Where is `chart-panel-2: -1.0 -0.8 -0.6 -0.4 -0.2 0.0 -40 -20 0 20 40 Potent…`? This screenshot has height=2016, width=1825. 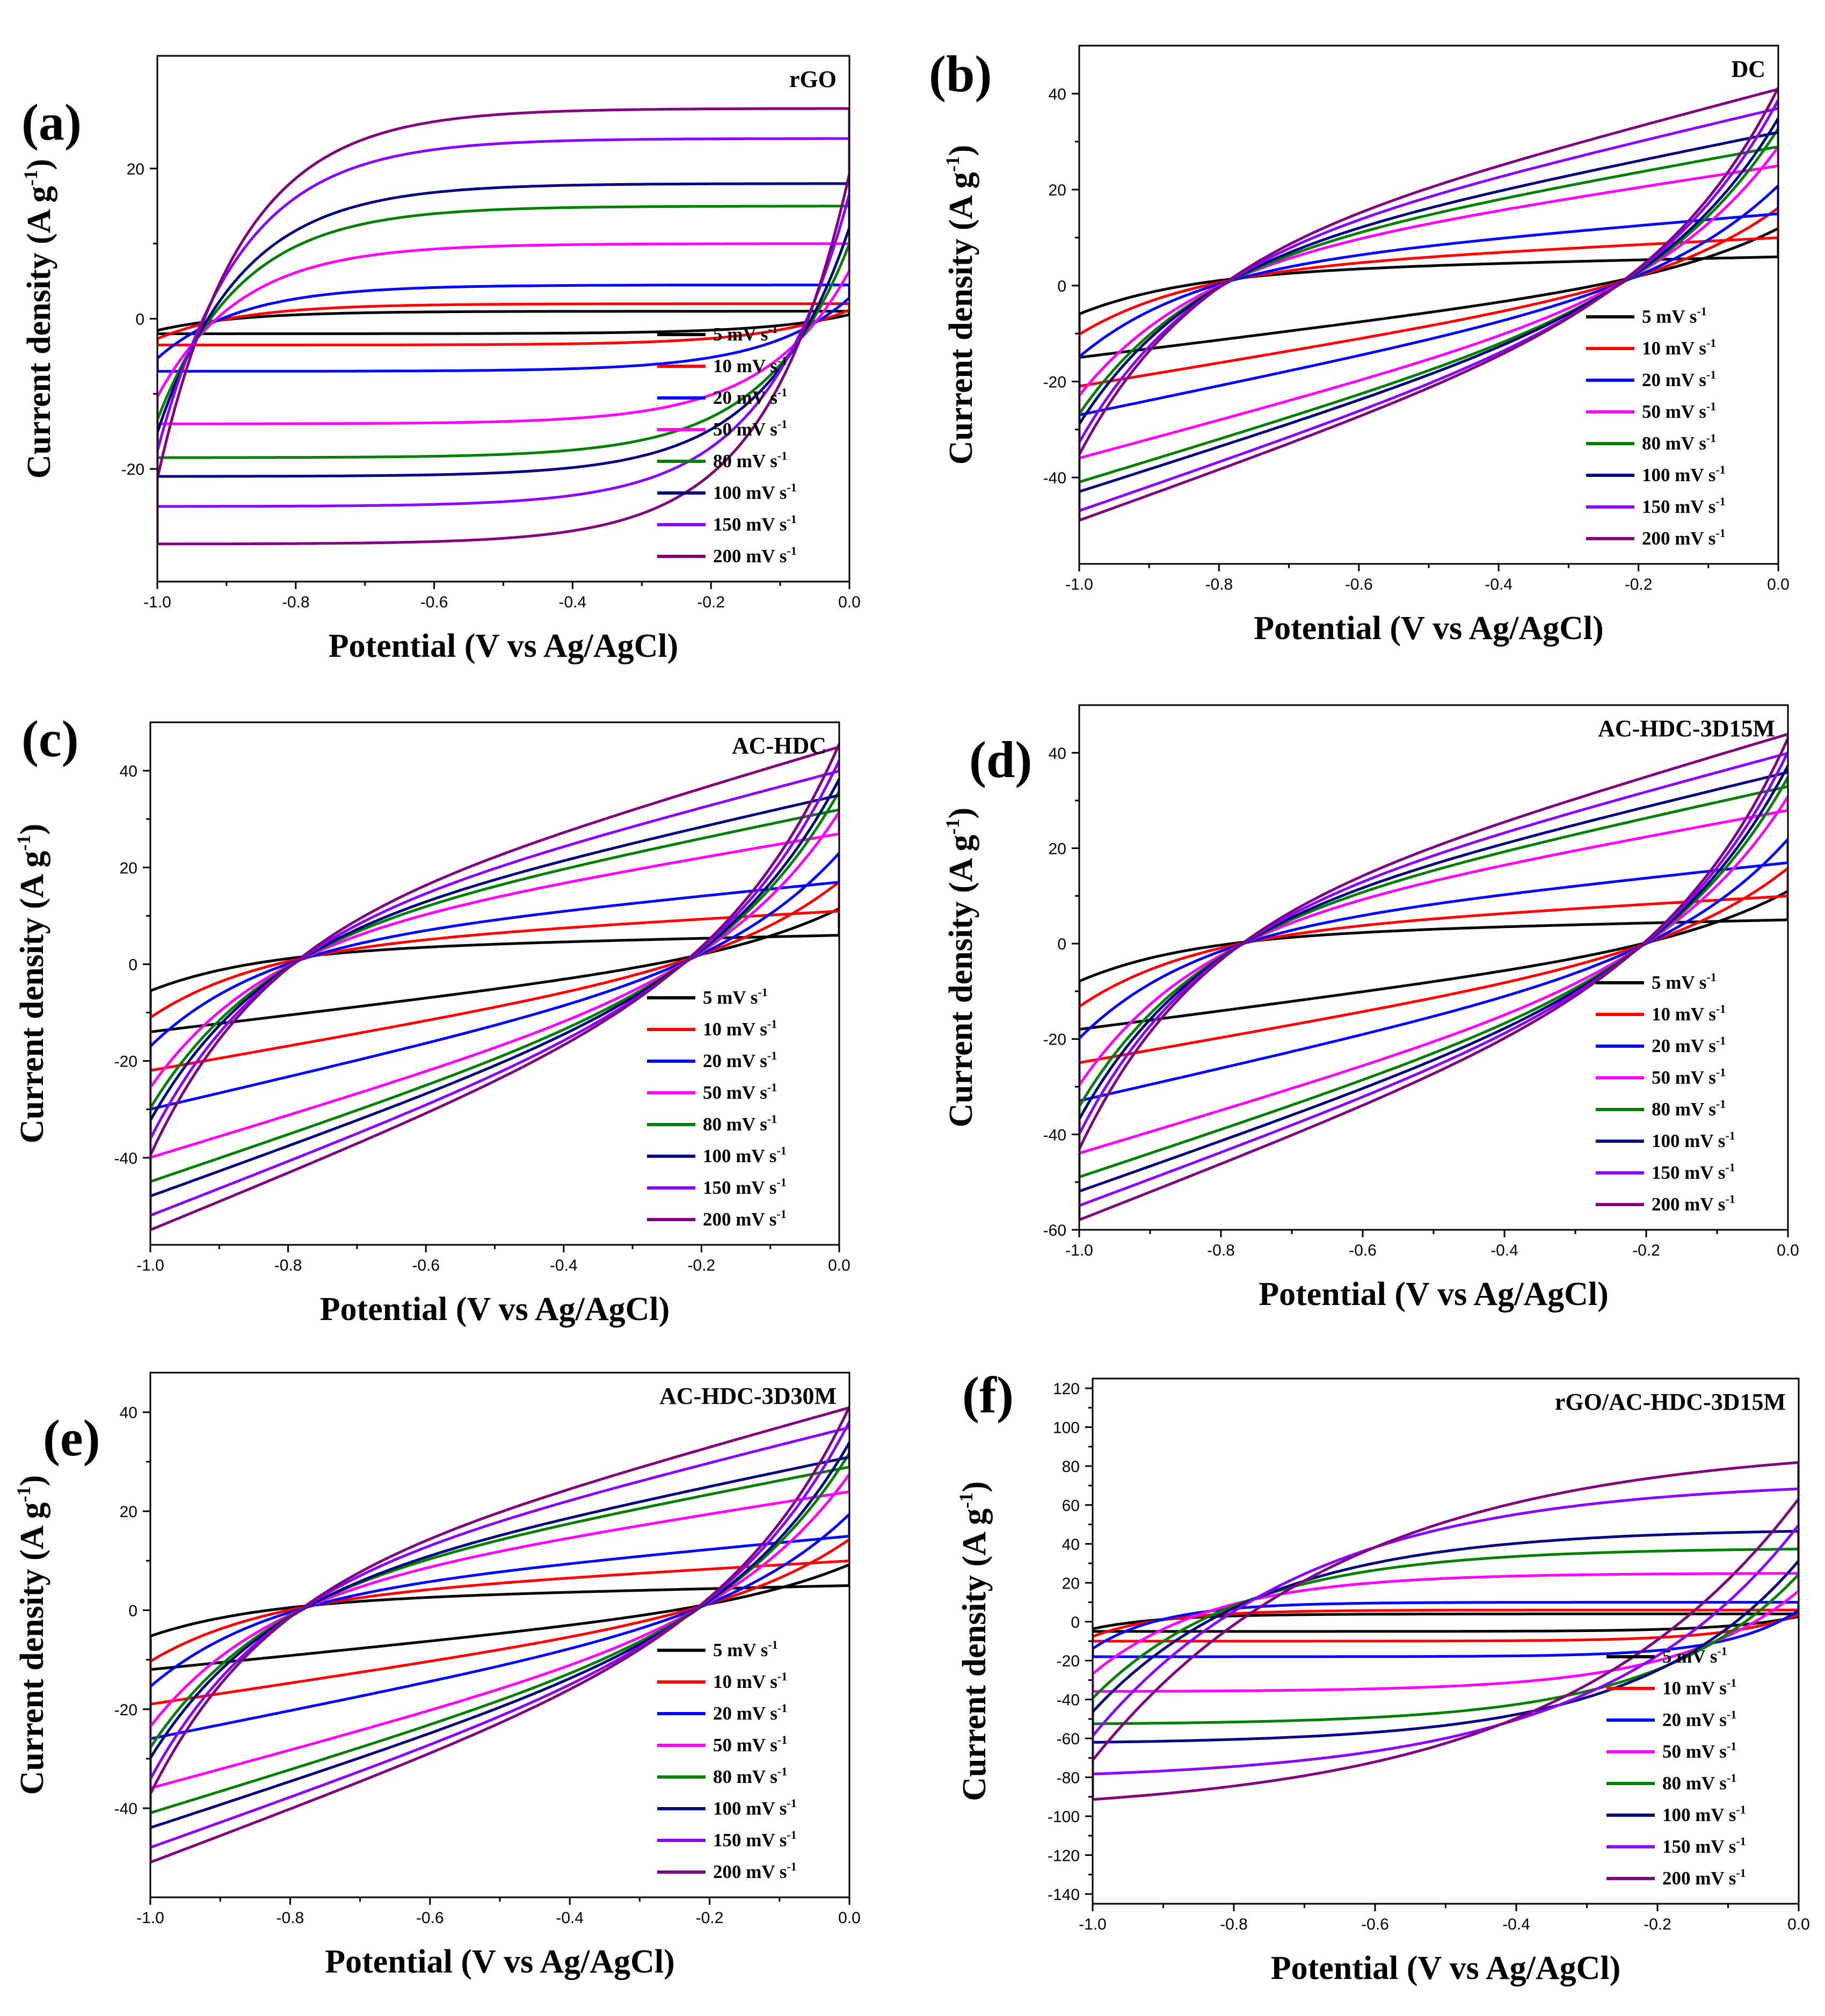 chart-panel-2: -1.0 -0.8 -0.6 -0.4 -0.2 0.0 -40 -20 0 20 40 Potent… is located at coordinates (431, 1019).